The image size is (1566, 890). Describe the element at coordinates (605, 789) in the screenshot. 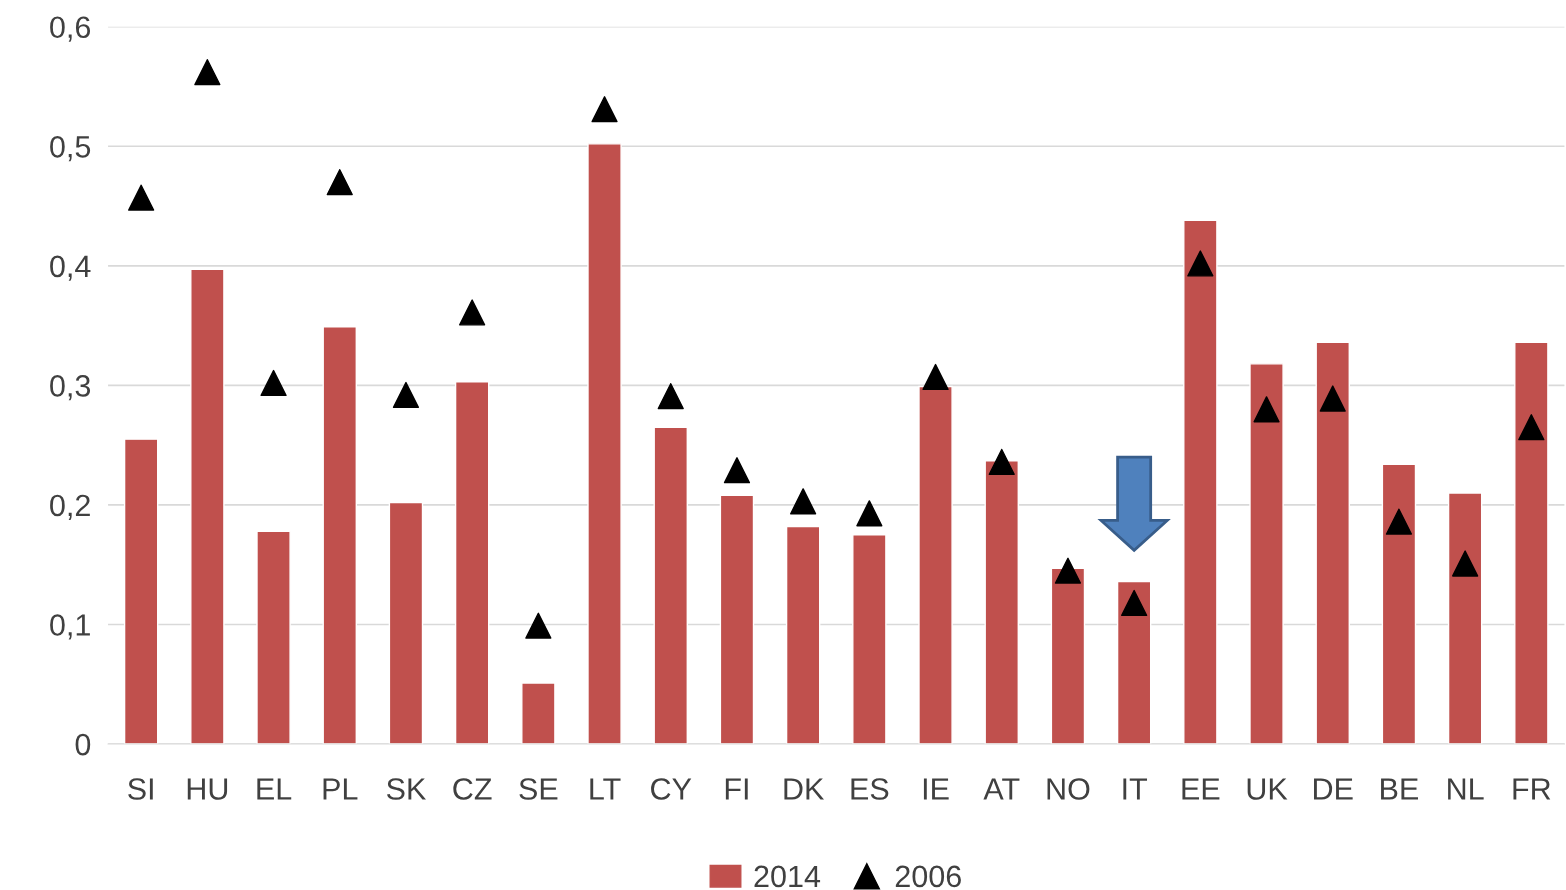

I see `x-tick-label: LT` at that location.